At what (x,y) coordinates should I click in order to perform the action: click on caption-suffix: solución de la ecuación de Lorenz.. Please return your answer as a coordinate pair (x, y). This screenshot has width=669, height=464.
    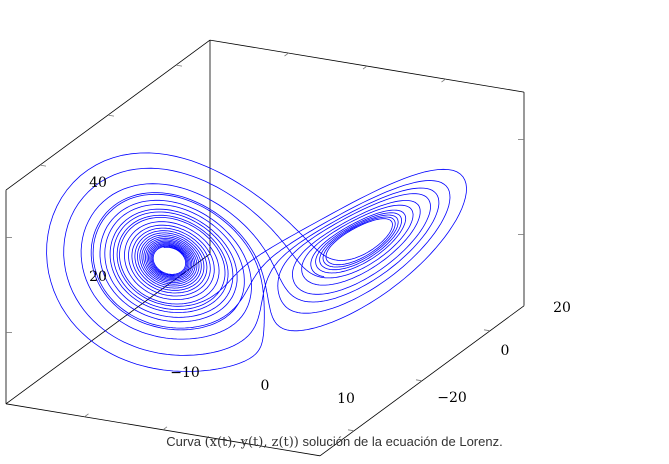
    Looking at the image, I should click on (402, 441).